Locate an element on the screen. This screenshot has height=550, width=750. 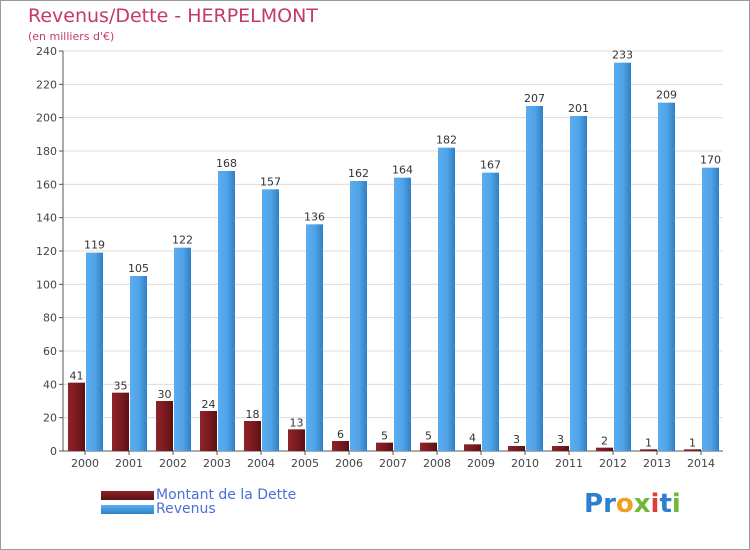
y-tick-label: 100 is located at coordinates (46, 284).